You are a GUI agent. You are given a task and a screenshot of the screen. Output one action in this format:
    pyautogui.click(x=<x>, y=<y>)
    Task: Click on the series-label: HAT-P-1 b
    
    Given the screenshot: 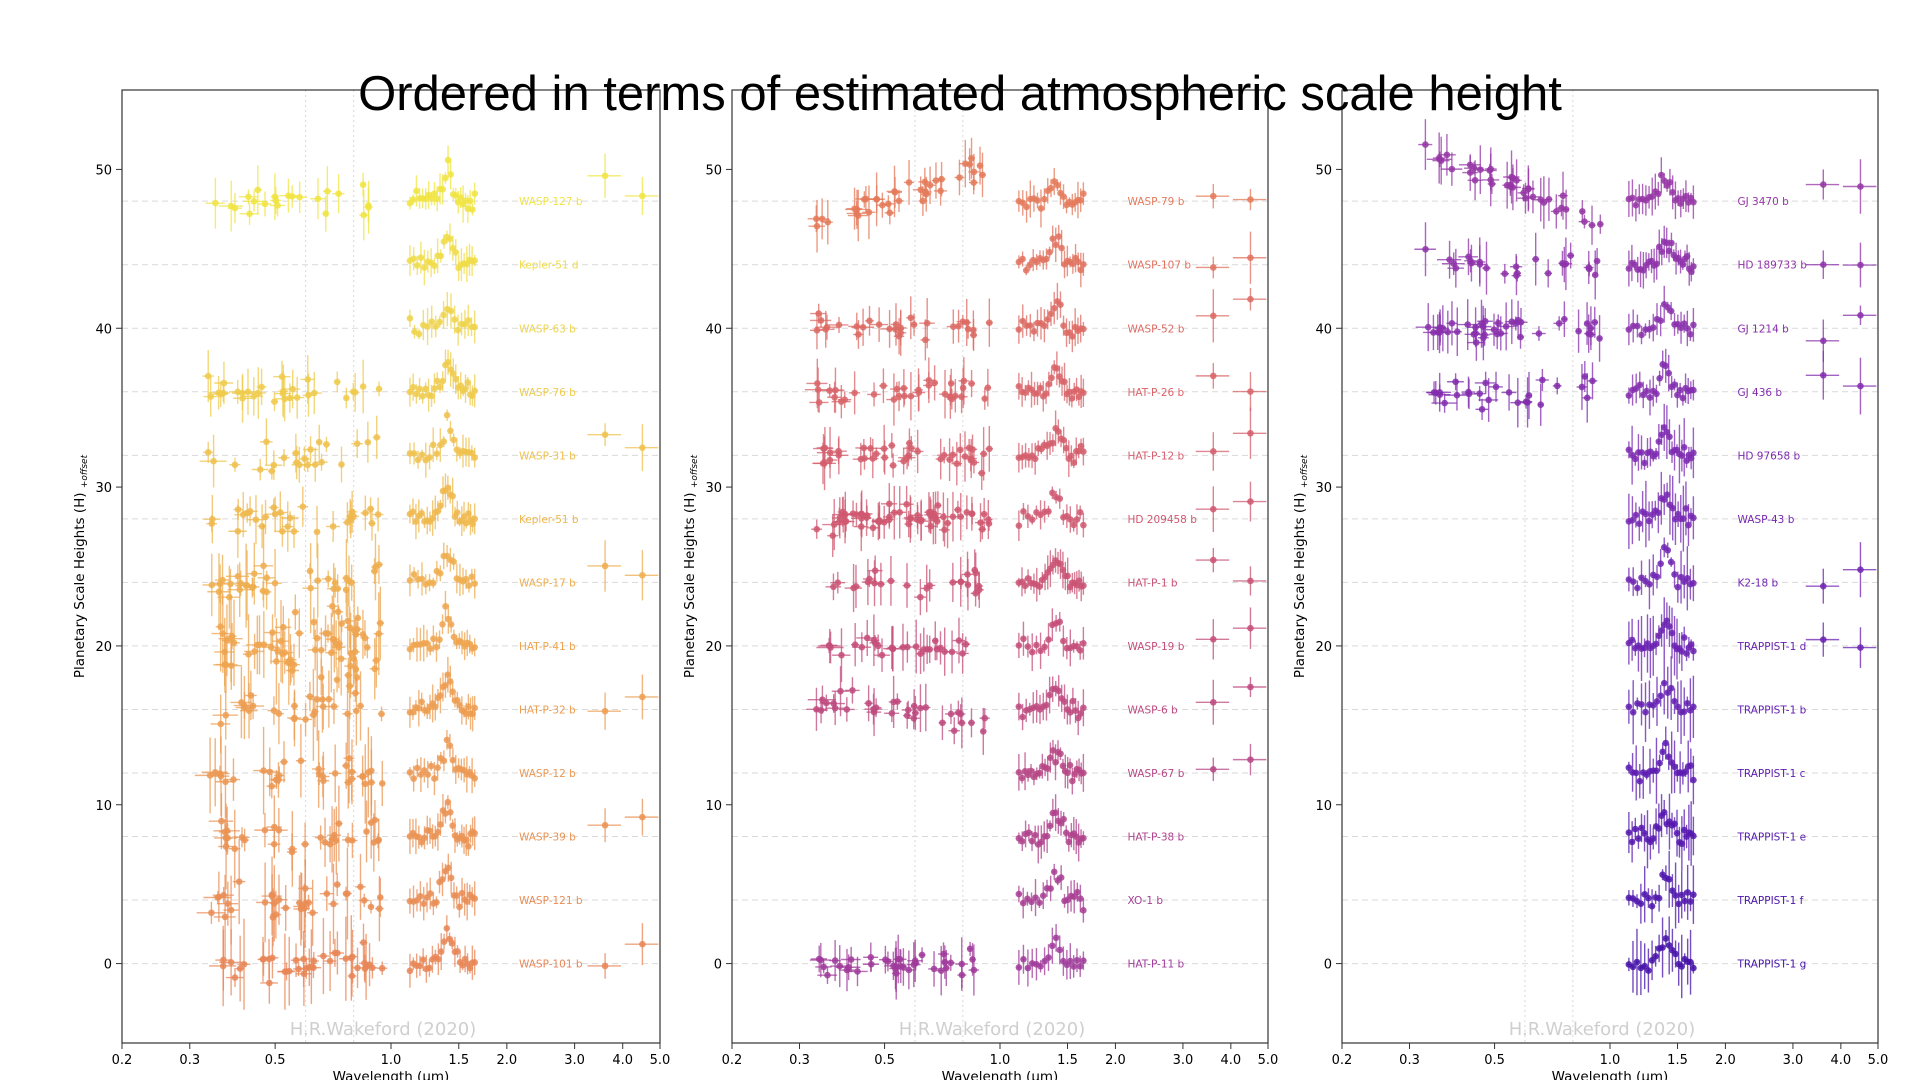 What is the action you would take?
    pyautogui.click(x=1152, y=583)
    